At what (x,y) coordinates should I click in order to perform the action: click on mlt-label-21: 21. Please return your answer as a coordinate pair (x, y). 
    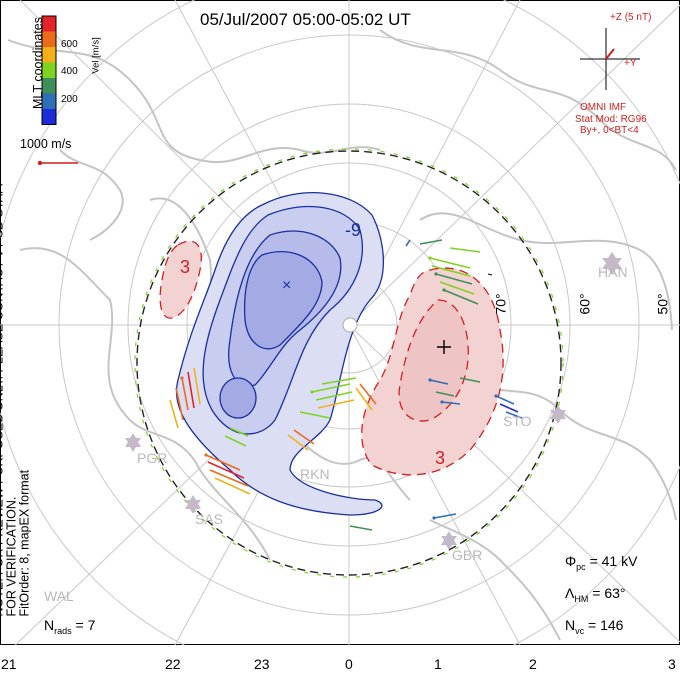
    Looking at the image, I should click on (9, 664).